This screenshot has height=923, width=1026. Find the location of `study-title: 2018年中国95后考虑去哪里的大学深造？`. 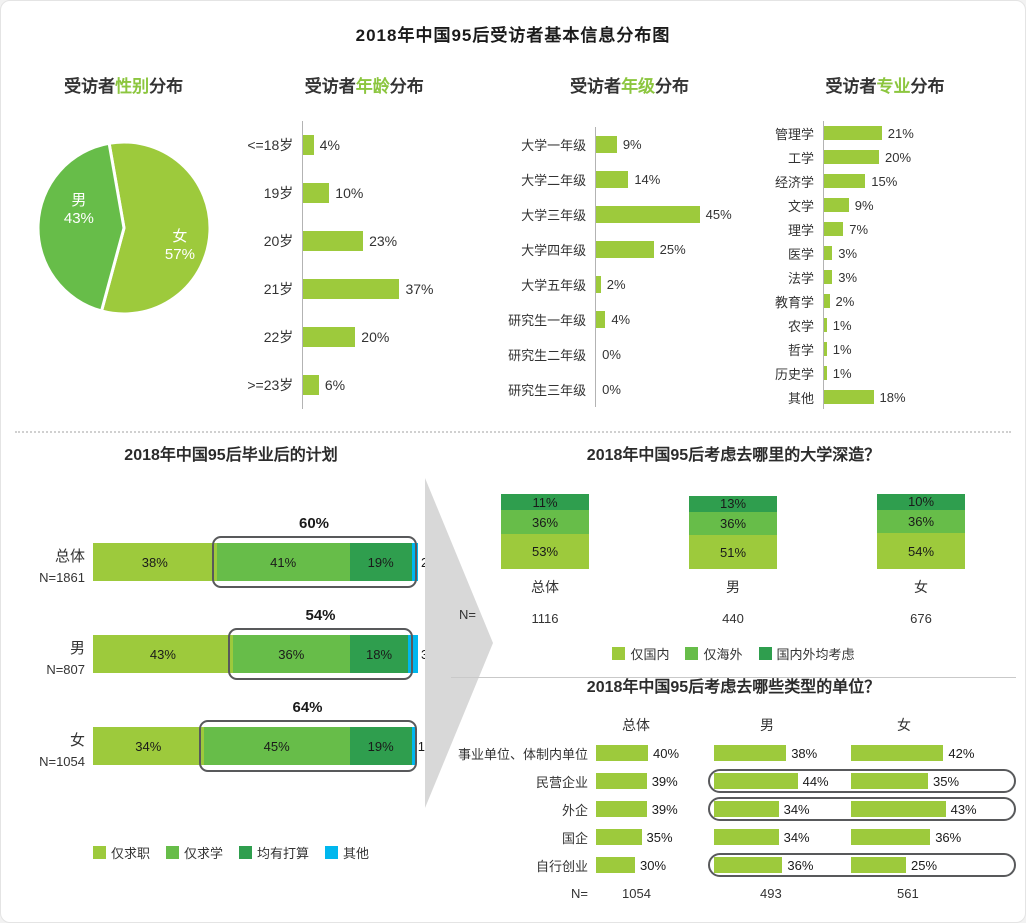

study-title: 2018年中国95后考虑去哪里的大学深造？ is located at coordinates (733, 455).